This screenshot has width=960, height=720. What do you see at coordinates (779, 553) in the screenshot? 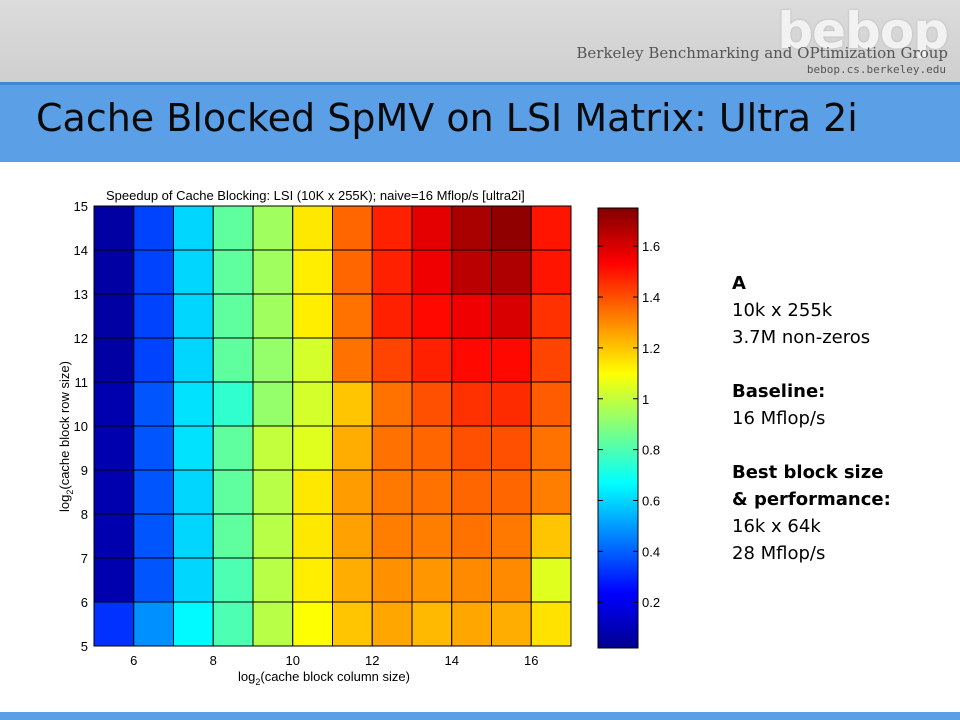
I see `best-perf: 28 Mflop/s` at bounding box center [779, 553].